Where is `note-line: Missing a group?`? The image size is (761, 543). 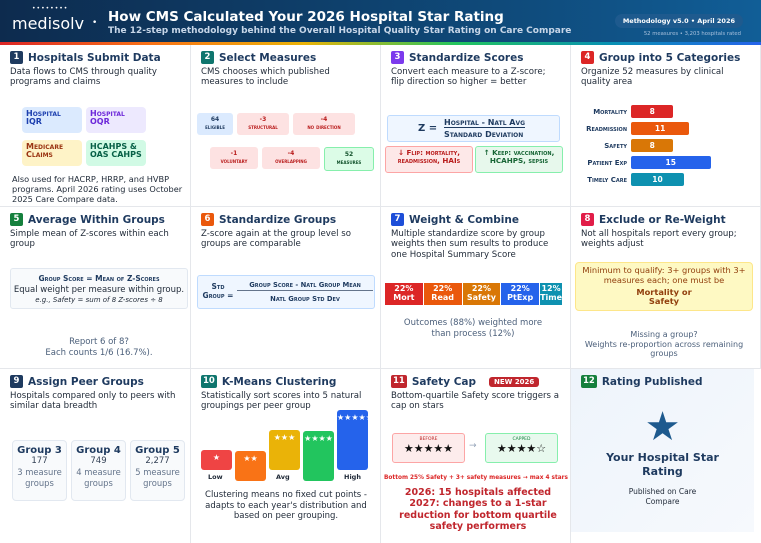 note-line: Missing a group? is located at coordinates (664, 334).